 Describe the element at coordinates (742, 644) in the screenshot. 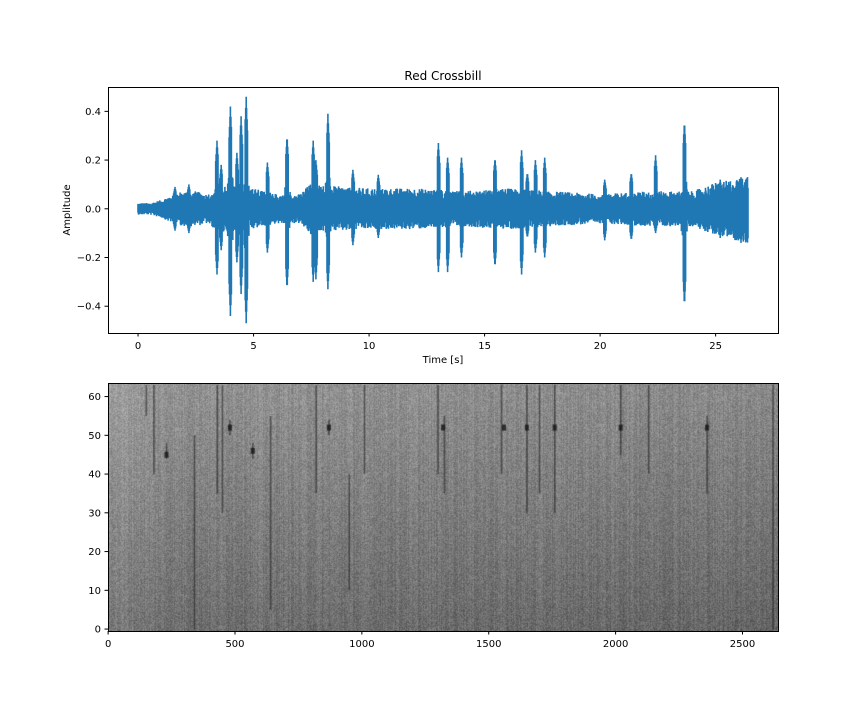

I see `x-tick-label: 2500` at that location.